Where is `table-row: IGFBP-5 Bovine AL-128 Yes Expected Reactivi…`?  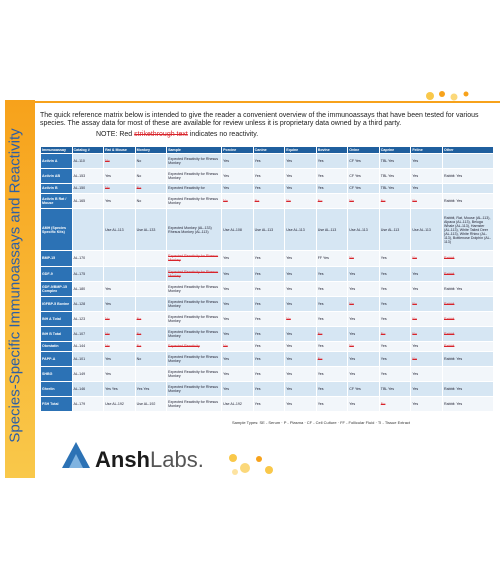
table-row: IGFBP-5 Bovine AL-128 Yes Expected Reactivi… is located at coordinates (267, 303).